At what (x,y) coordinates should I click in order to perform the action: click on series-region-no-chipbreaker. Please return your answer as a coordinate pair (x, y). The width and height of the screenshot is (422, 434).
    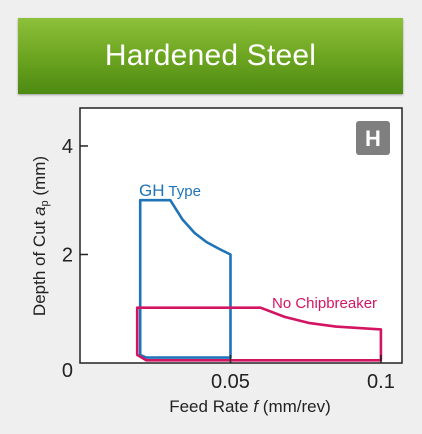
    Looking at the image, I should click on (259, 334).